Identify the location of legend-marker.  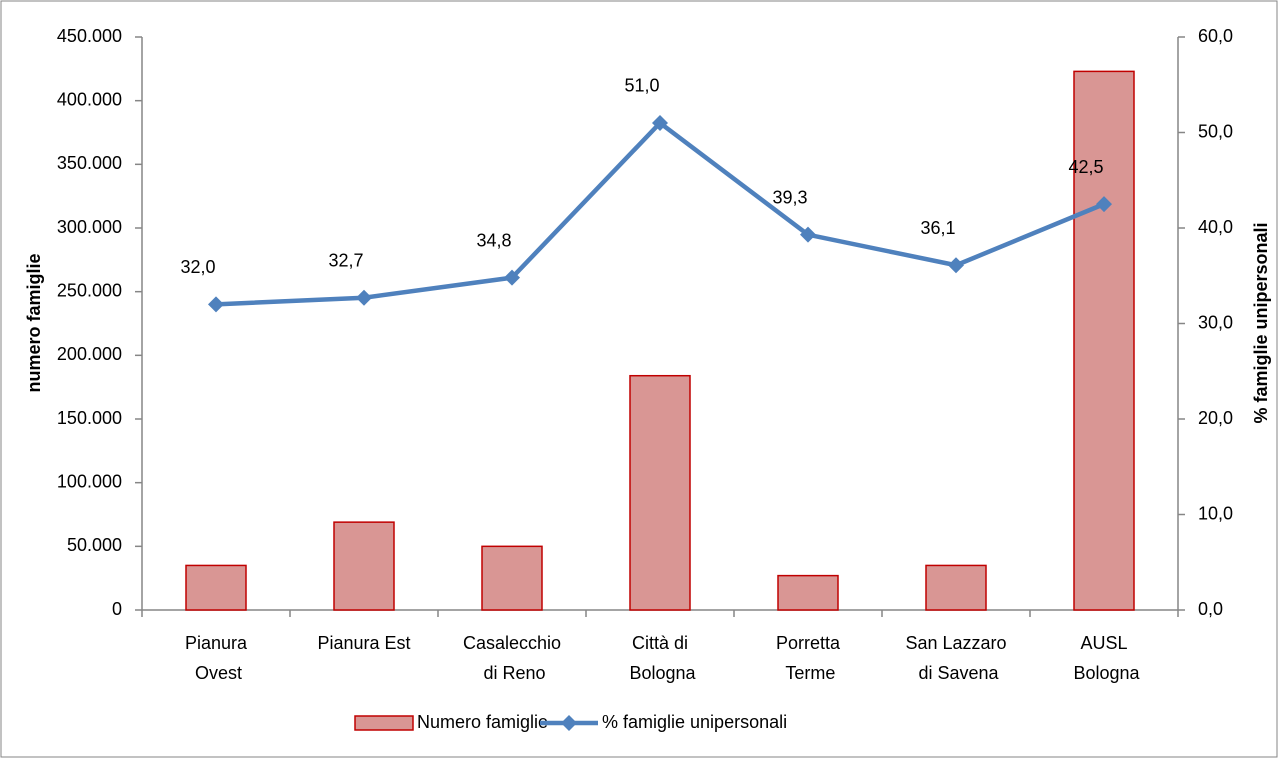
(569, 723).